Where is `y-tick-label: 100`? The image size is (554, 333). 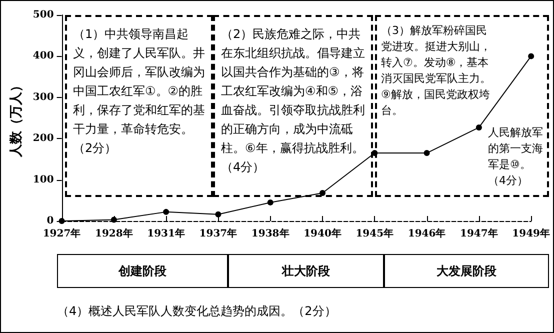
y-tick-label: 100 is located at coordinates (43, 180).